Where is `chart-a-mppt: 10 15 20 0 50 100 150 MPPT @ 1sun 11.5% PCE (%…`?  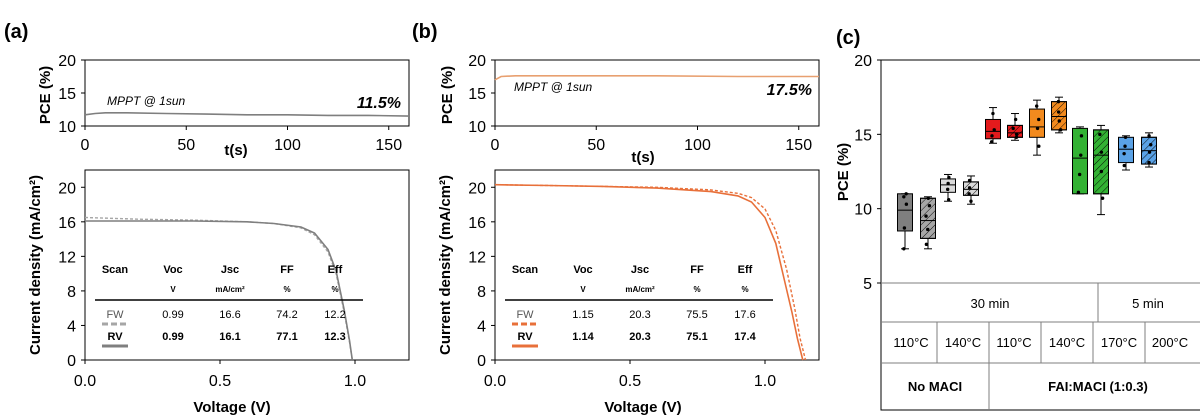 chart-a-mppt: 10 15 20 0 50 100 150 MPPT @ 1sun 11.5% PCE (%… is located at coordinates (223, 106).